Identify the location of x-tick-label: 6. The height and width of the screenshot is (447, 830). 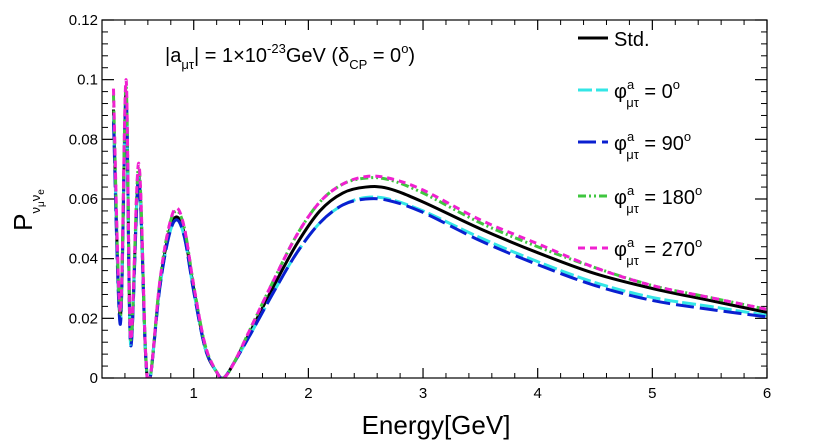
(767, 393).